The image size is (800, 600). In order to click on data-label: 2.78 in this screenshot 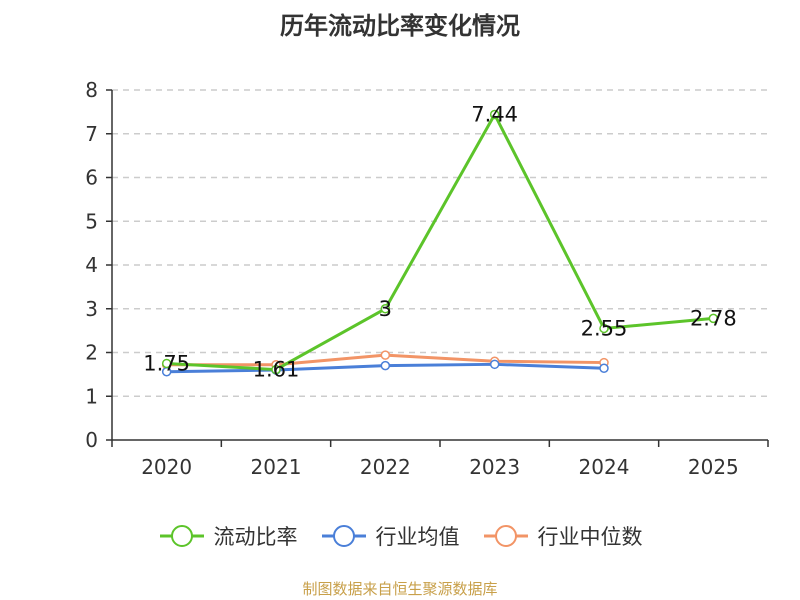, I will do `click(713, 318)`.